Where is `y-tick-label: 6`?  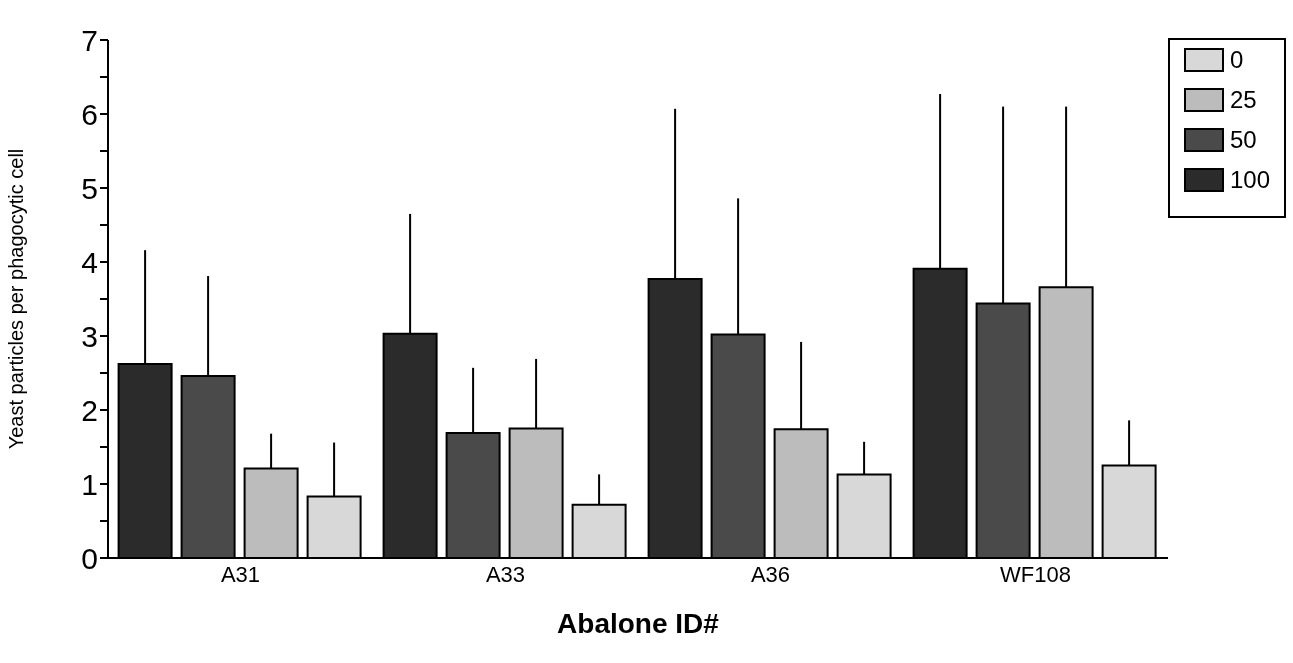 y-tick-label: 6 is located at coordinates (89, 114).